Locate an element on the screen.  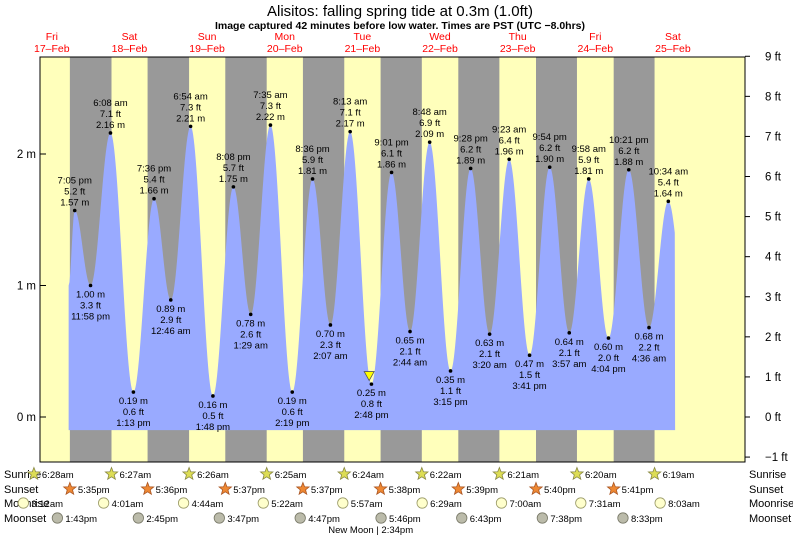
day-weekday: Thu is located at coordinates (518, 37).